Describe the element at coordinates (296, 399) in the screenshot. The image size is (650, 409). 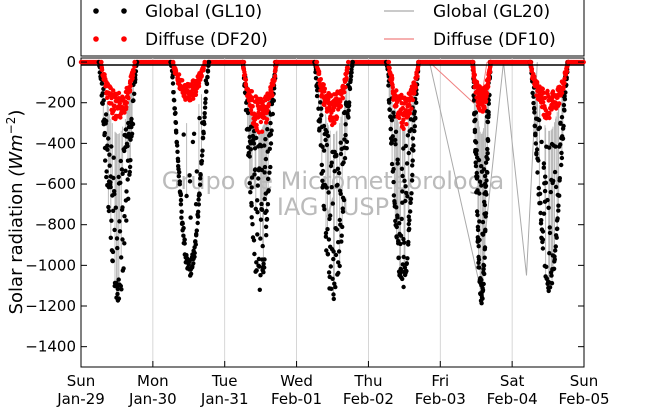
I see `x-tick-label-date: Feb-01` at that location.